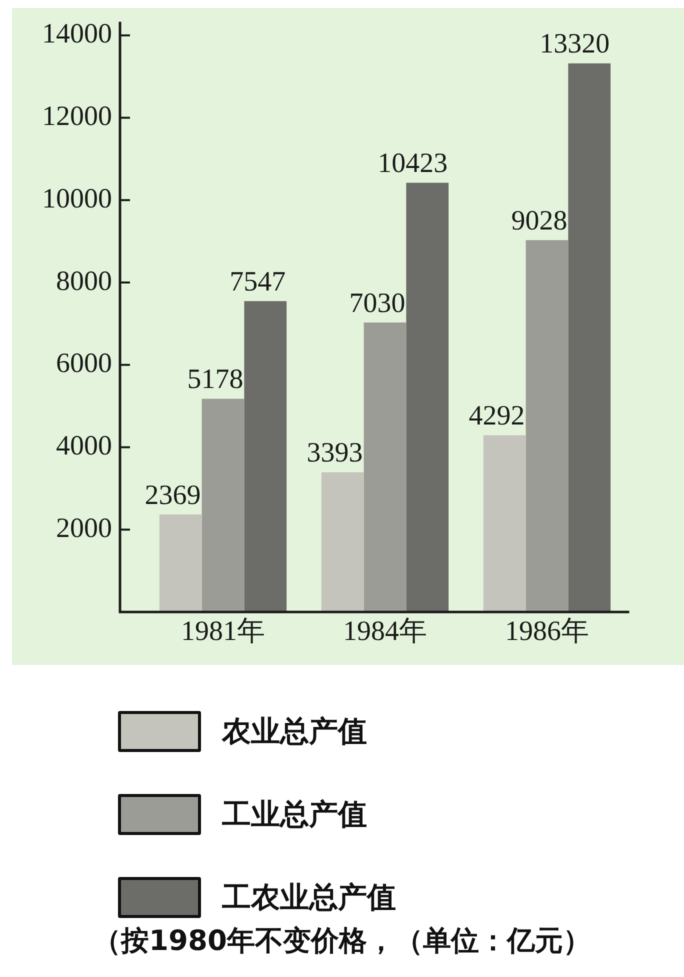 The height and width of the screenshot is (977, 684). I want to click on data-label: 2369, so click(172, 495).